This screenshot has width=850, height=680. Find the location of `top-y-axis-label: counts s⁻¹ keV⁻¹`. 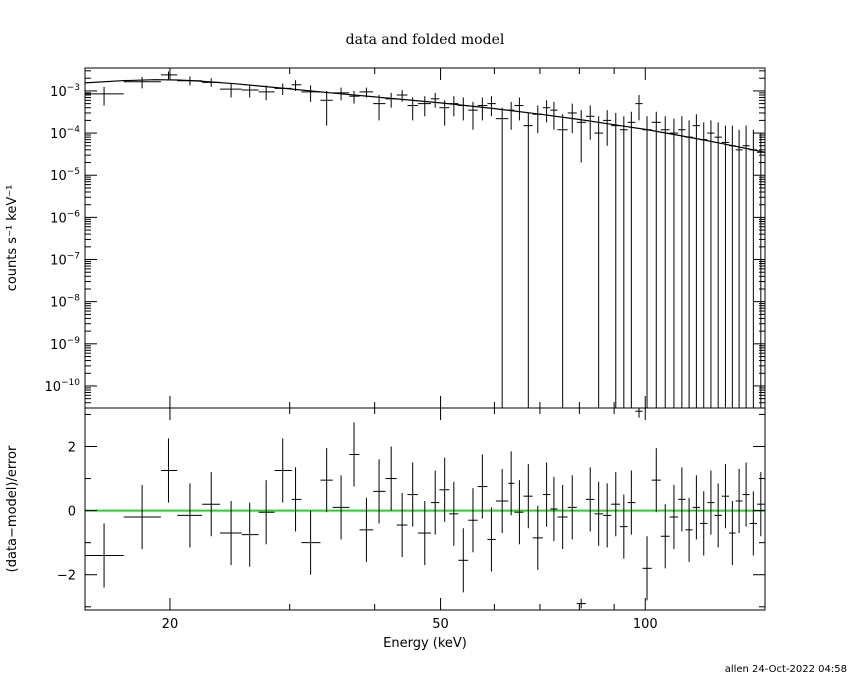

top-y-axis-label: counts s⁻¹ keV⁻¹ is located at coordinates (12, 238).